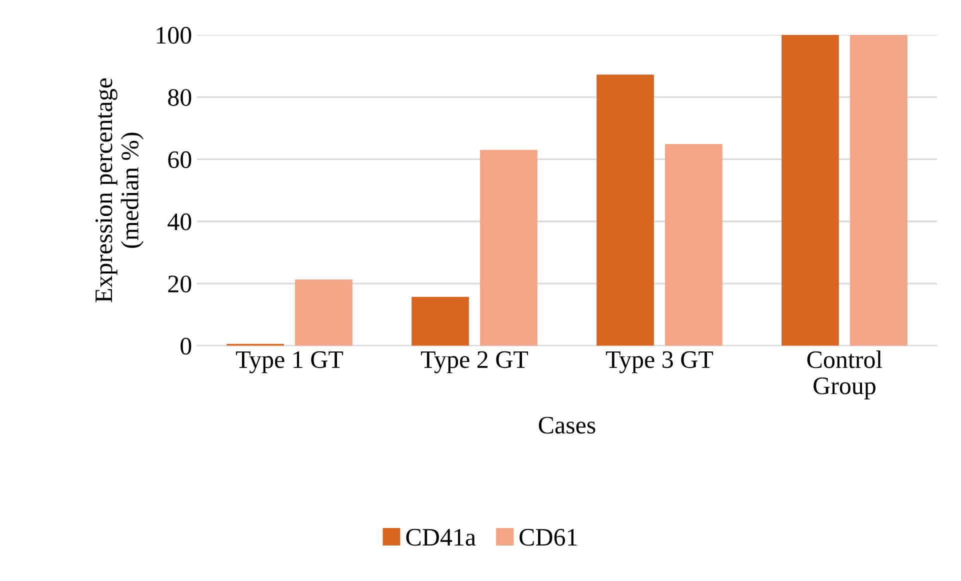 The image size is (961, 581). Describe the element at coordinates (290, 362) in the screenshot. I see `x-tick-label: Type 1 GT` at that location.